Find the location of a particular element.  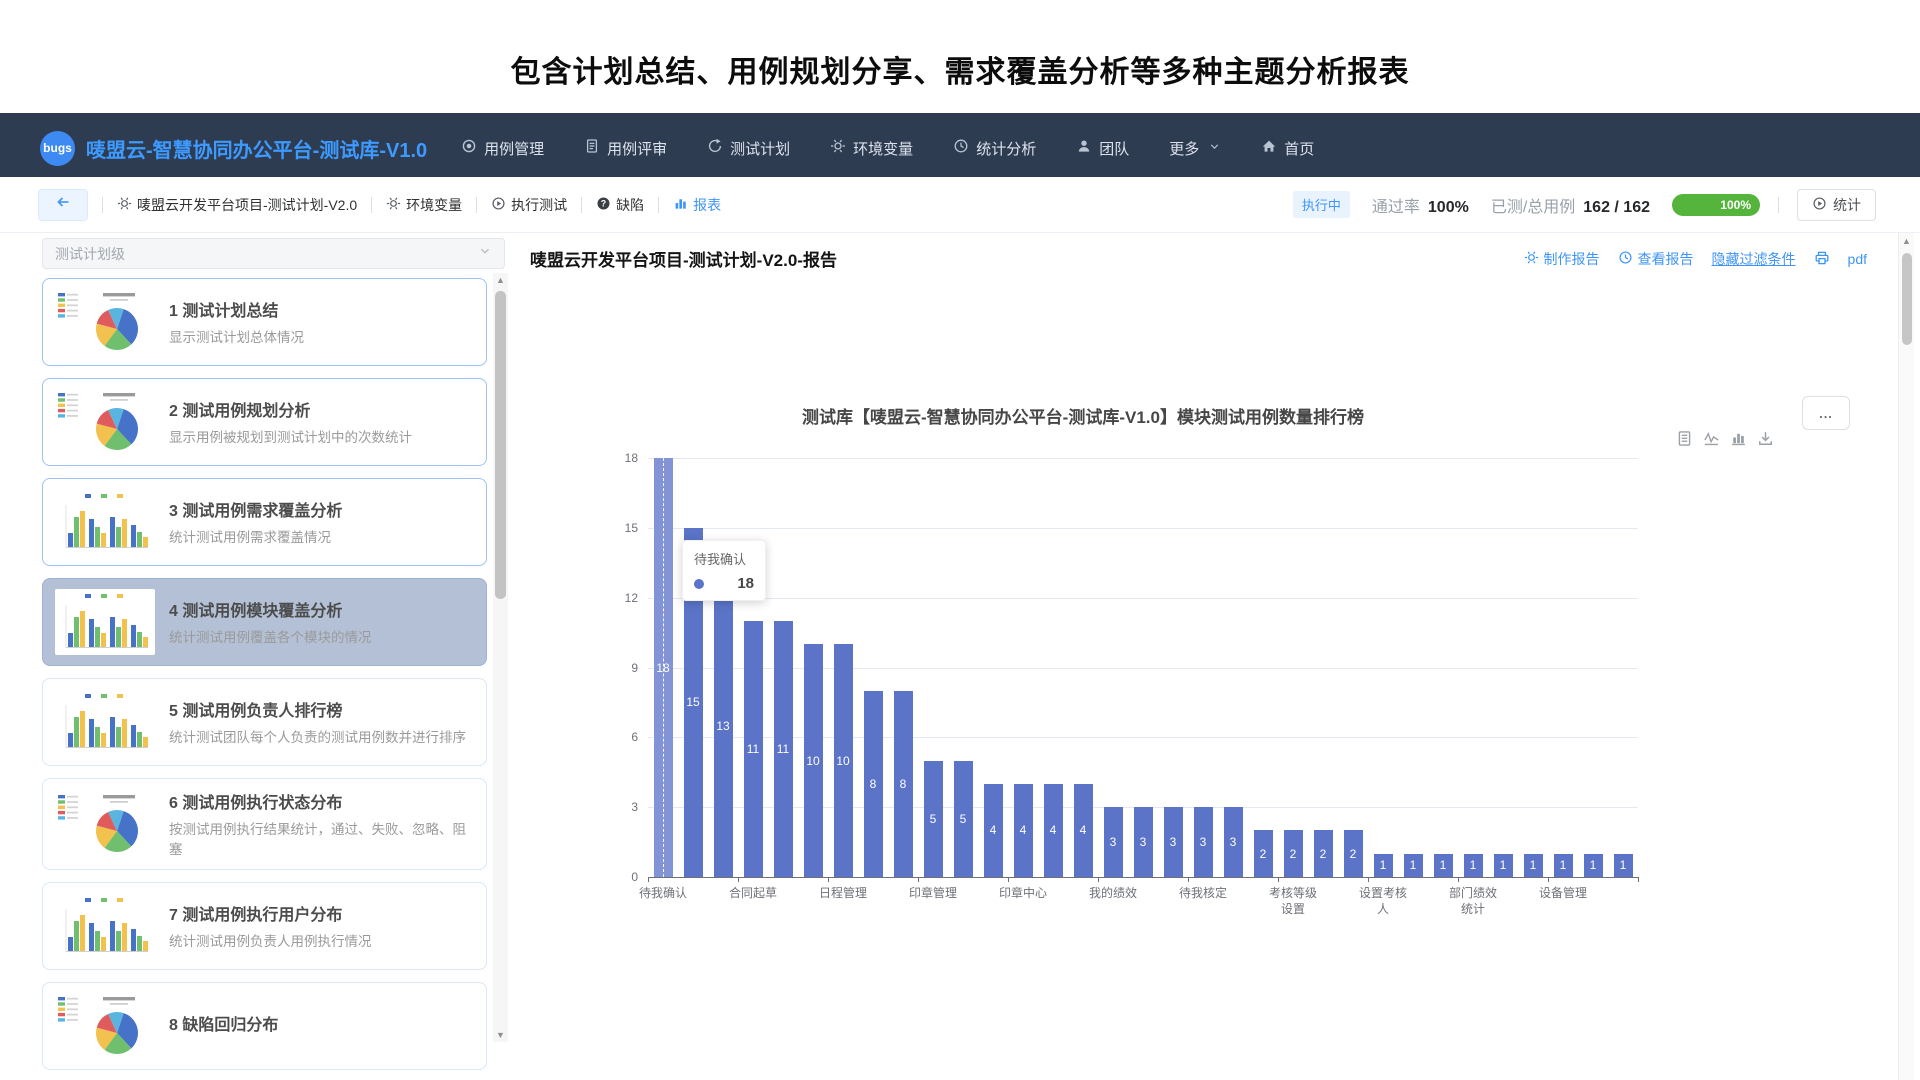

hide-filter-link: 隐藏过滤条件 is located at coordinates (1754, 259).